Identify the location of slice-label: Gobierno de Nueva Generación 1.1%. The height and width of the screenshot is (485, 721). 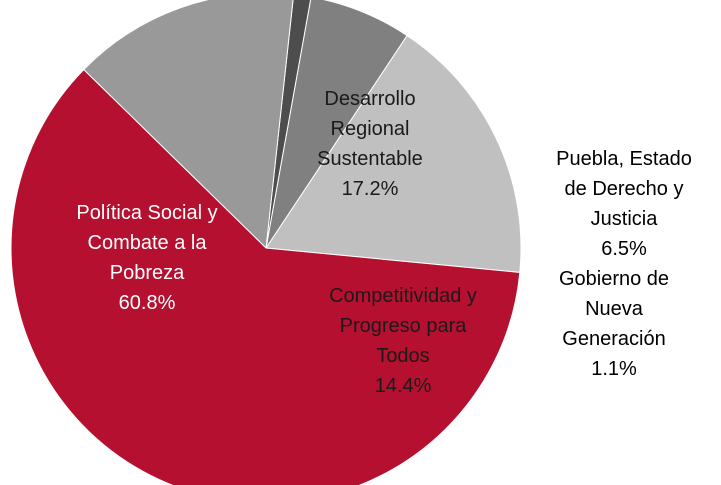
(614, 324).